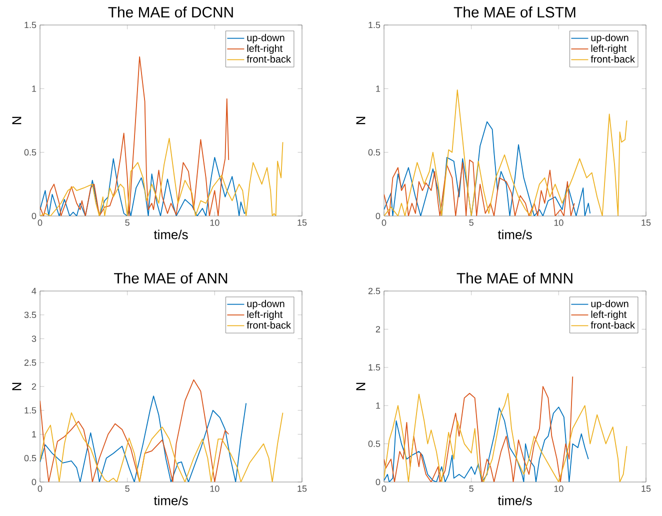  I want to click on chart-title: The MAE of ANN, so click(171, 278).